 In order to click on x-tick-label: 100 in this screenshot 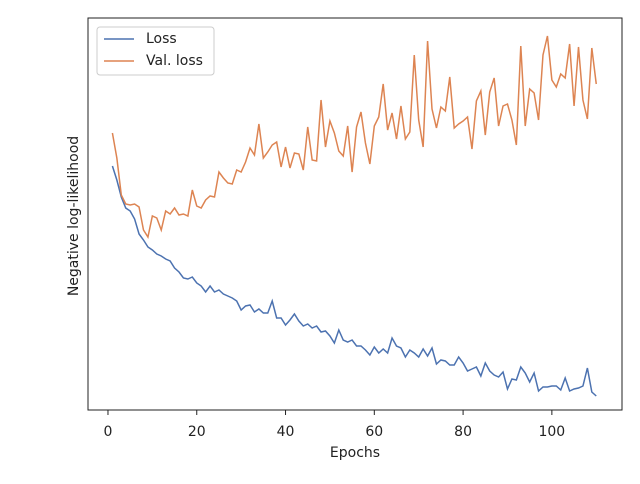, I will do `click(551, 432)`.